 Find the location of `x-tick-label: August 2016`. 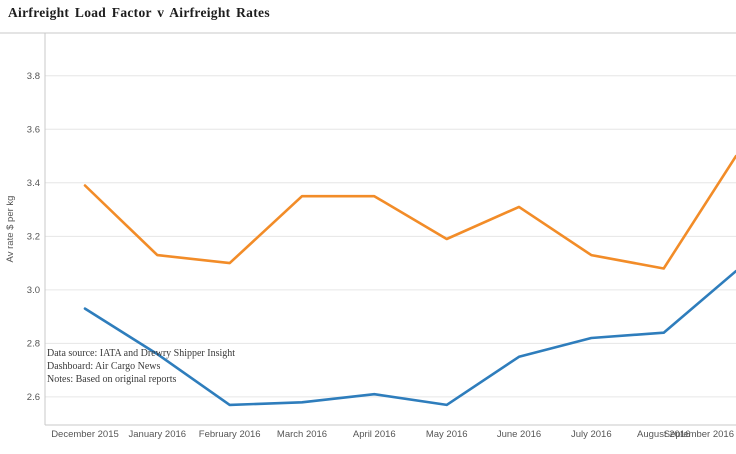

x-tick-label: August 2016 is located at coordinates (663, 434).